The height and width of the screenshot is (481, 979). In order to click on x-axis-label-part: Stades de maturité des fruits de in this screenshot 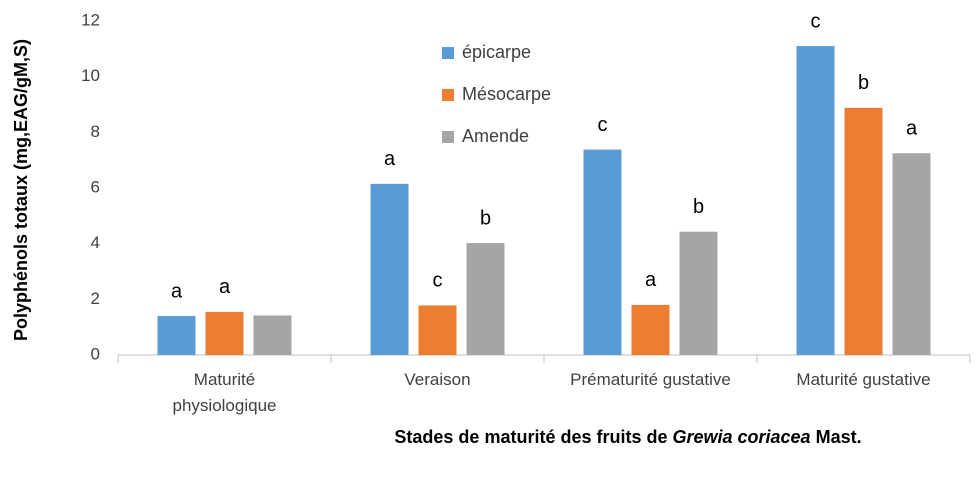, I will do `click(533, 437)`.